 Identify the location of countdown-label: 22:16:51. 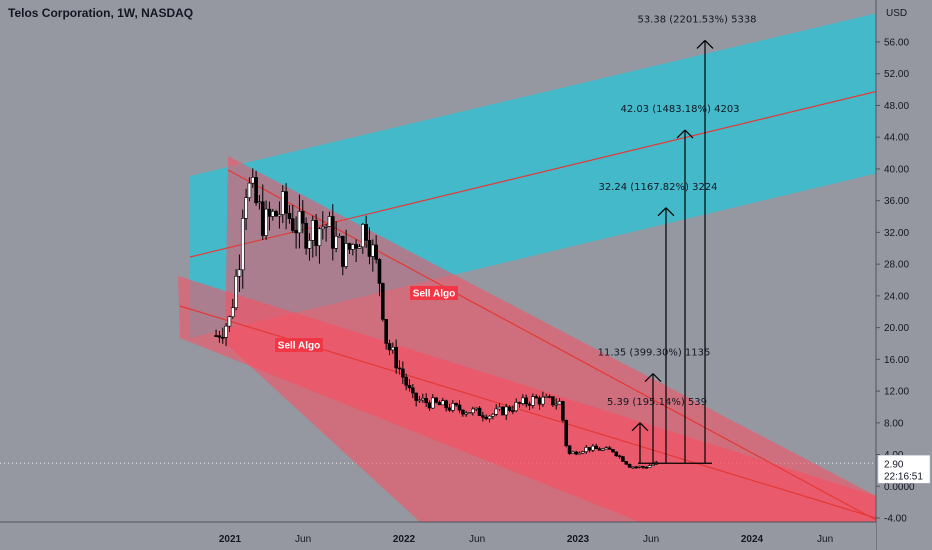
(903, 476).